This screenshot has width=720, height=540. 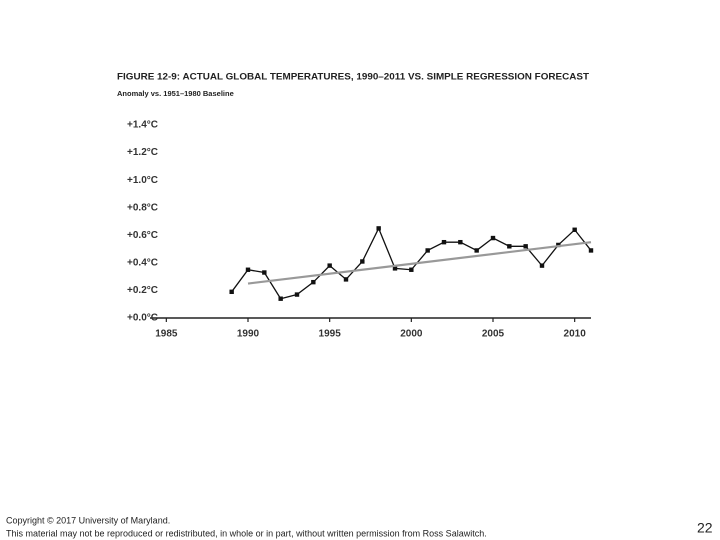 What do you see at coordinates (142, 180) in the screenshot?
I see `y-tick-label: +1.0°C` at bounding box center [142, 180].